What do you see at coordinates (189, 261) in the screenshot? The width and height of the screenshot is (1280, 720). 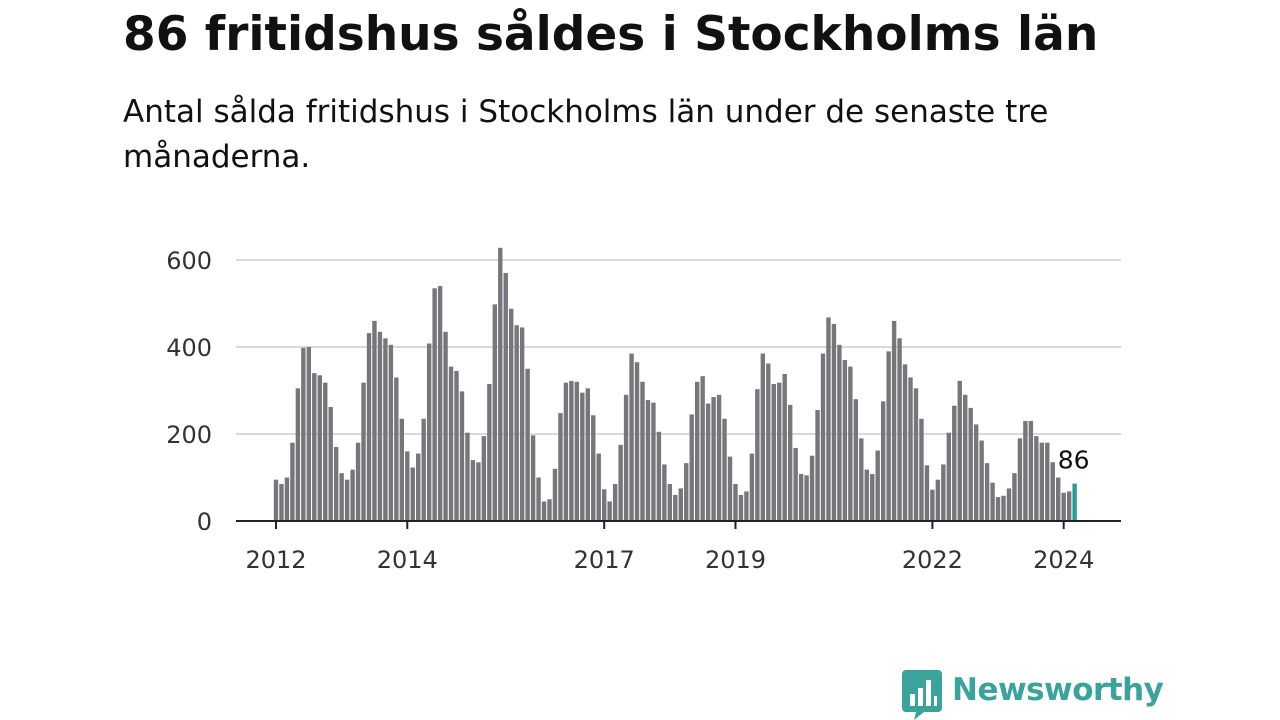 I see `y-tick-label: 600` at bounding box center [189, 261].